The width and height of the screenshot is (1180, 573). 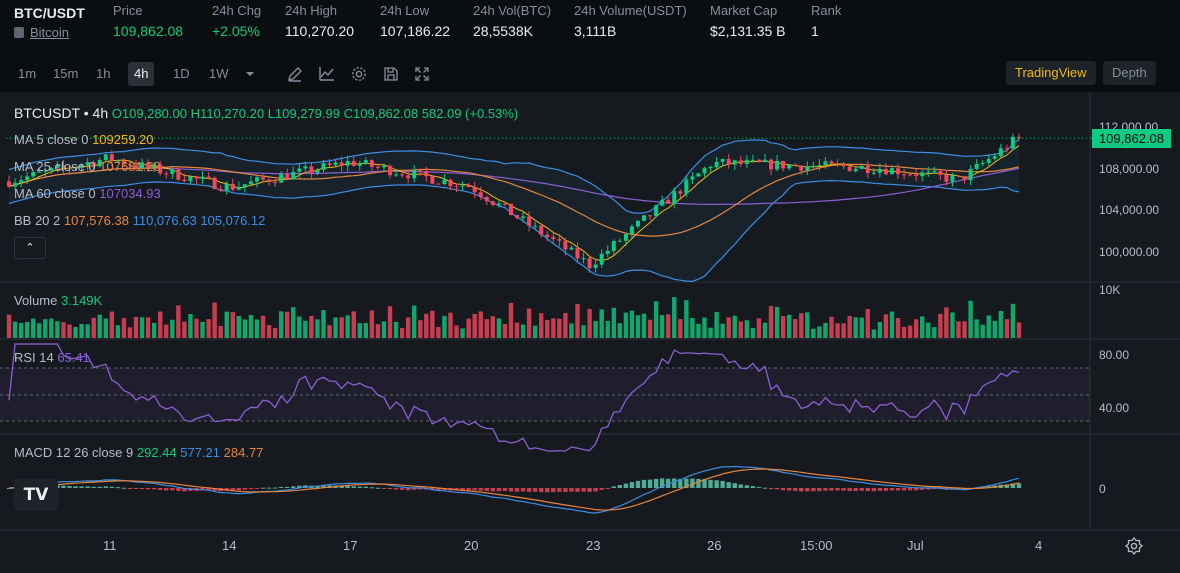 I want to click on timeframe-1d: 1D, so click(x=181, y=73).